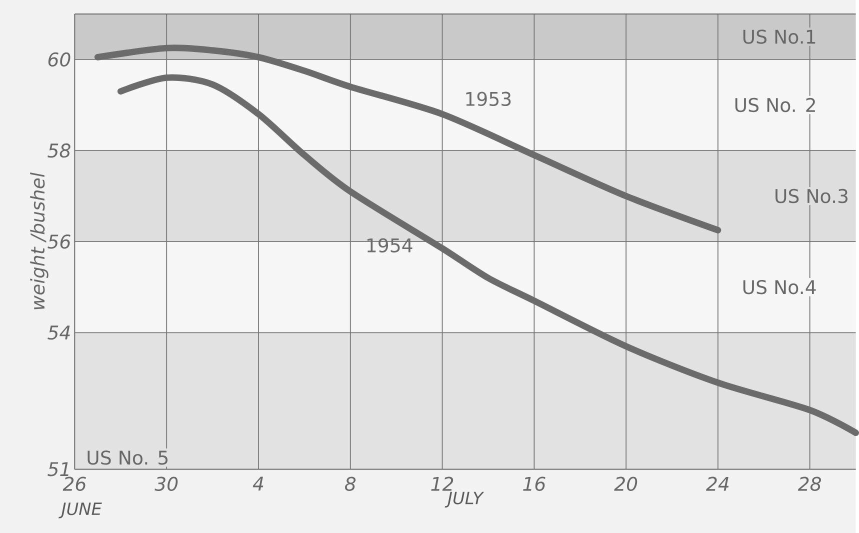  I want to click on band-label: US No.1, so click(779, 37).